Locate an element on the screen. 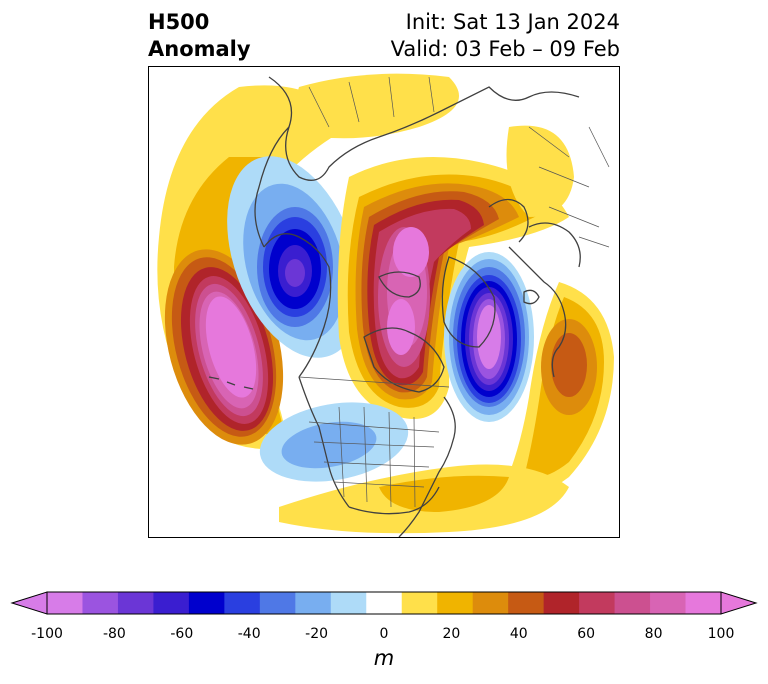  colorbar-cells is located at coordinates (384, 603).